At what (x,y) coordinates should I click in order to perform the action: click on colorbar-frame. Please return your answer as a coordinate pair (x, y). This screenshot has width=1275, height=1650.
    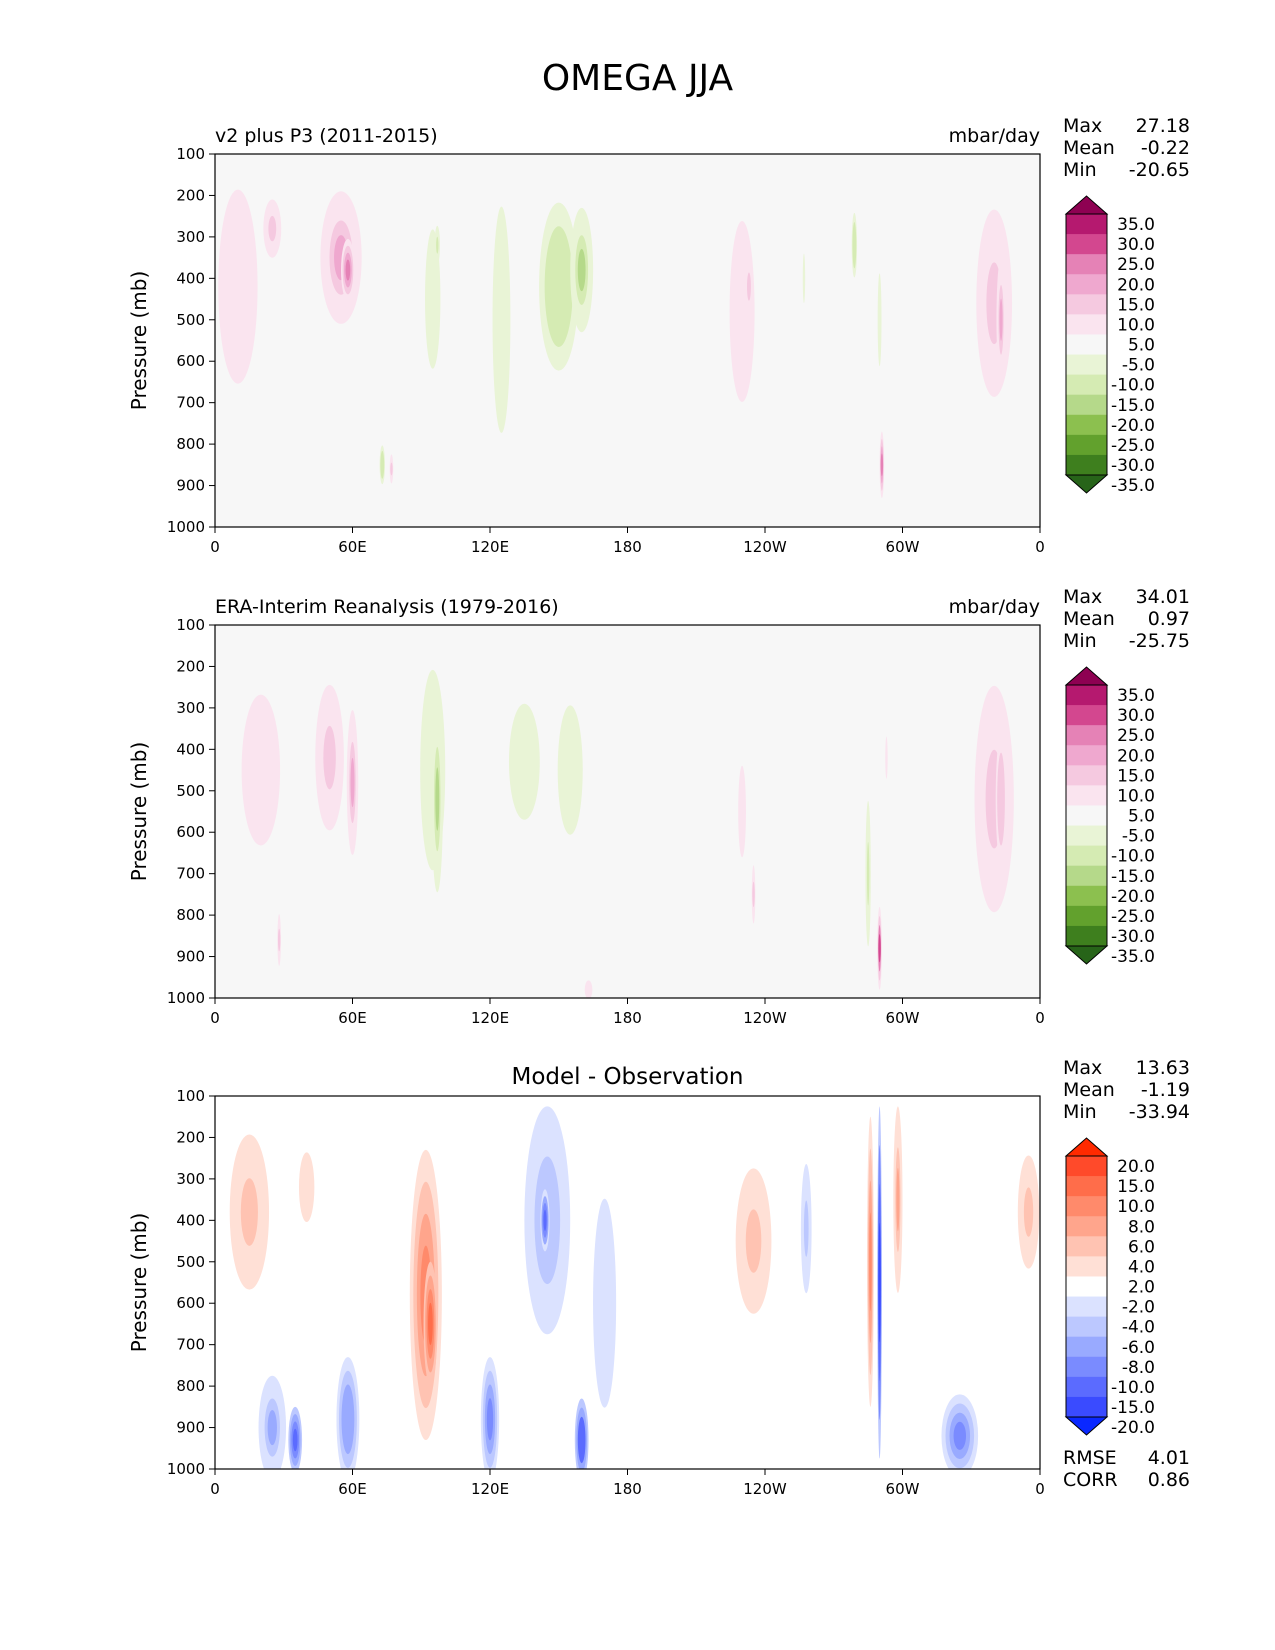
    Looking at the image, I should click on (1086, 1286).